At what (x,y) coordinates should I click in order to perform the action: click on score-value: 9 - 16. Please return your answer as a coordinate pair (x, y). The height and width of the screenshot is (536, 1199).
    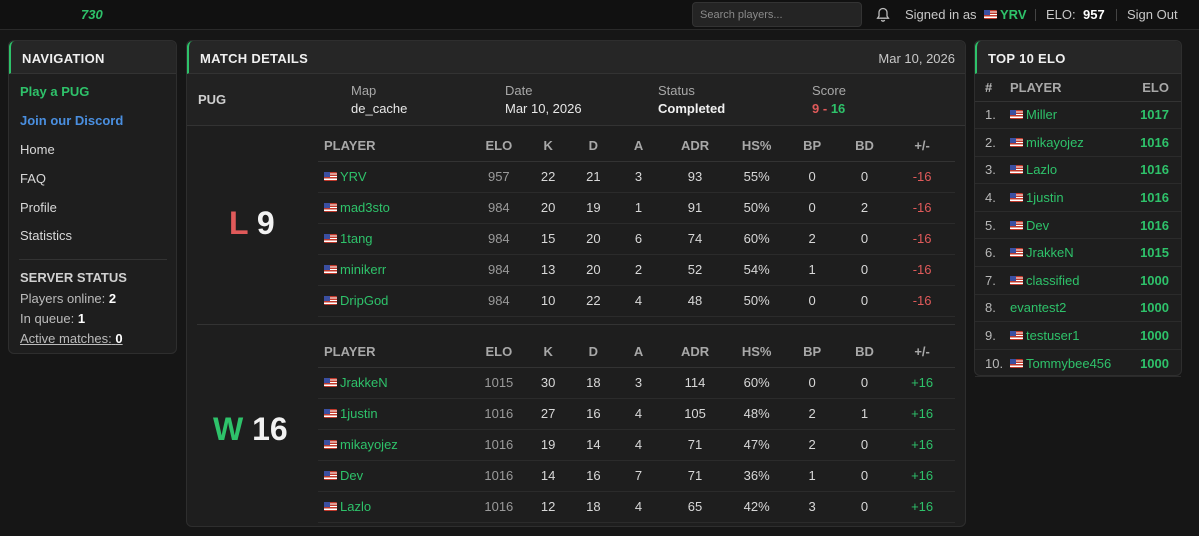
    Looking at the image, I should click on (828, 108).